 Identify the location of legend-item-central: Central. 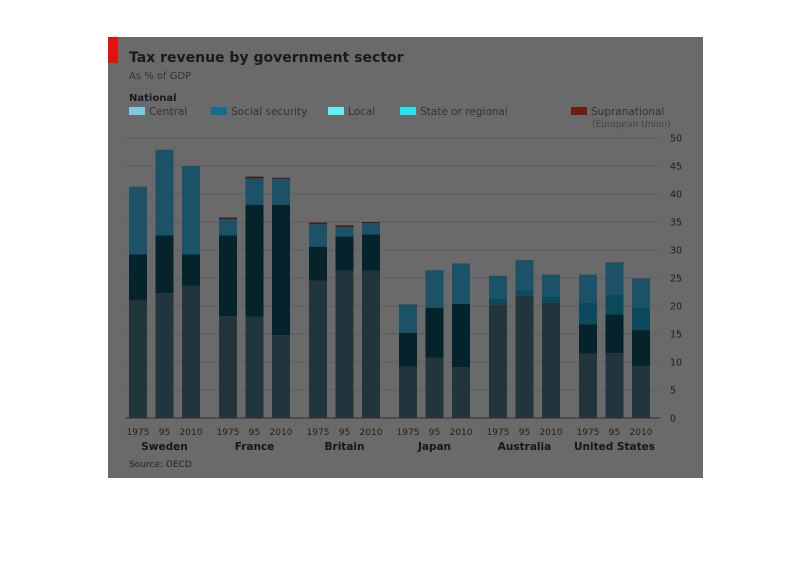
(158, 112).